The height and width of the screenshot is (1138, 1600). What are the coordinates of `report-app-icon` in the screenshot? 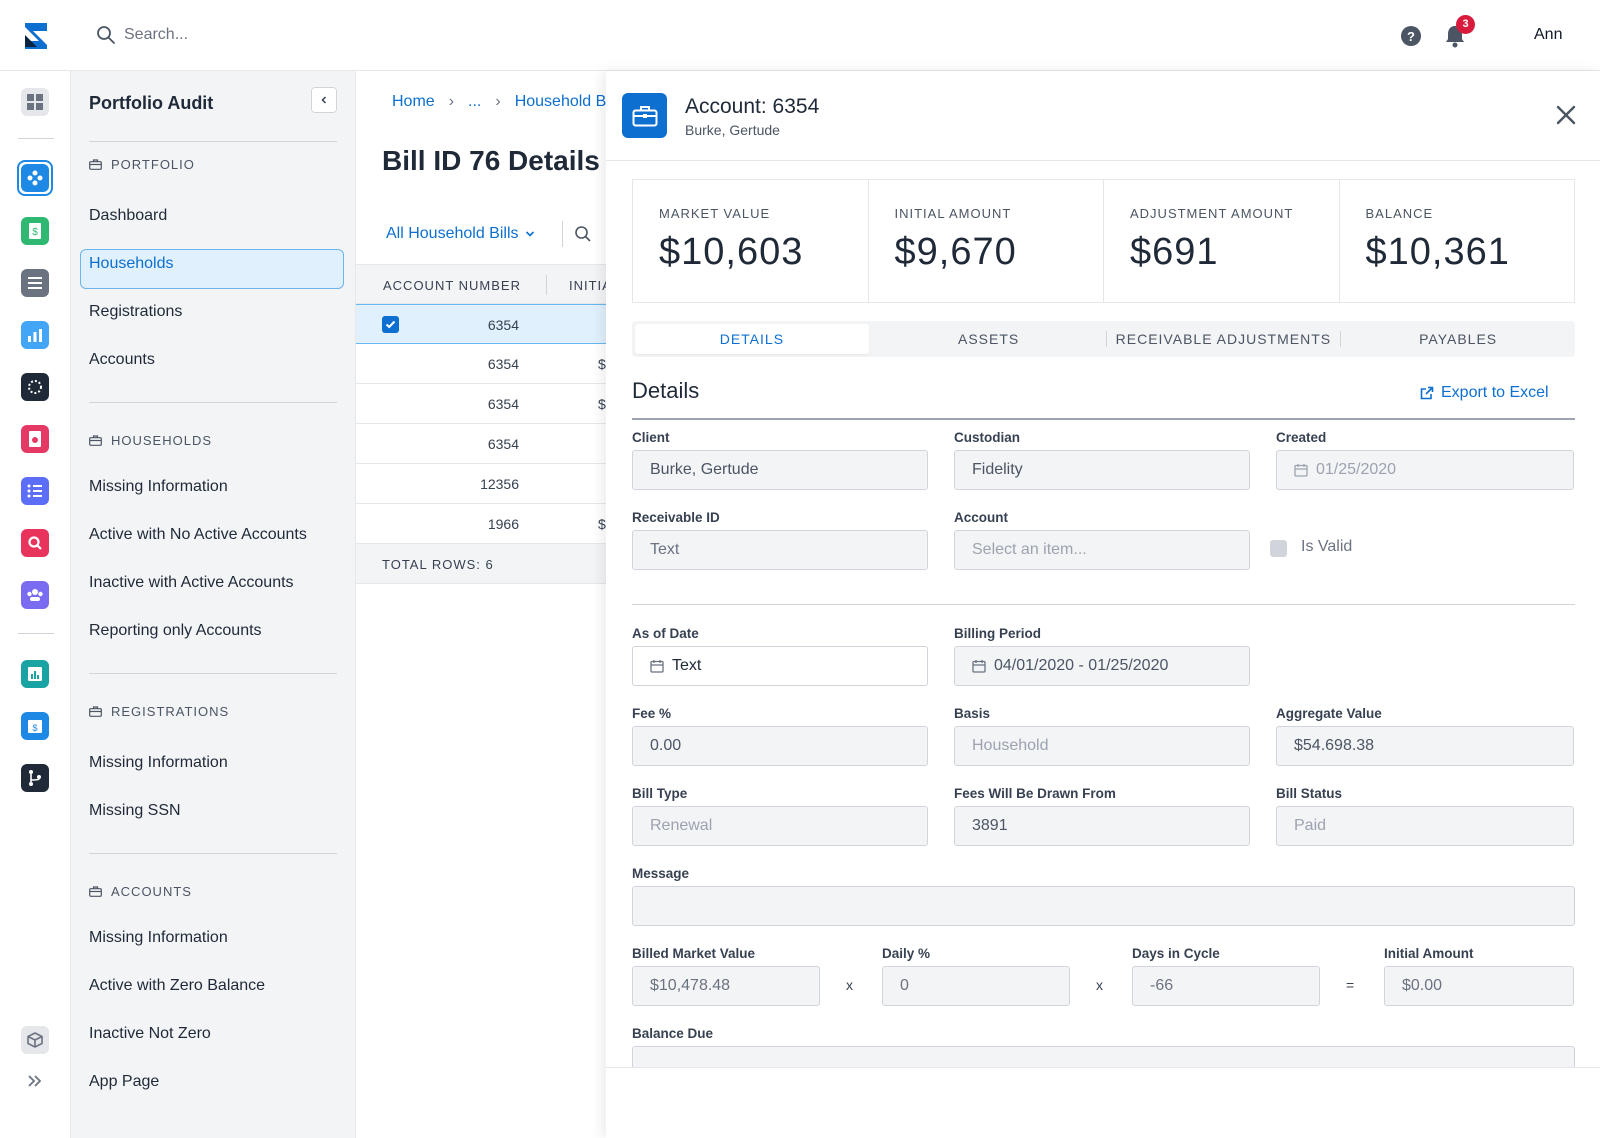 It's located at (35, 674).